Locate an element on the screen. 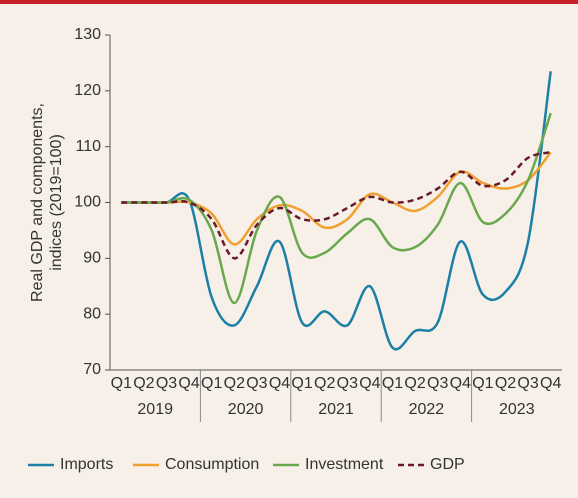 This screenshot has height=498, width=578. legend-label: Consumption is located at coordinates (212, 464).